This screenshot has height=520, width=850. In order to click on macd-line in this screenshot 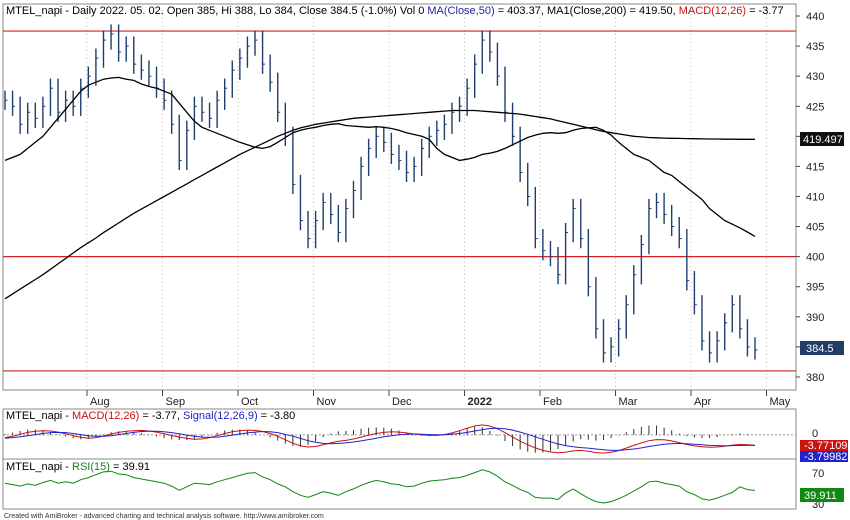, I will do `click(380, 439)`.